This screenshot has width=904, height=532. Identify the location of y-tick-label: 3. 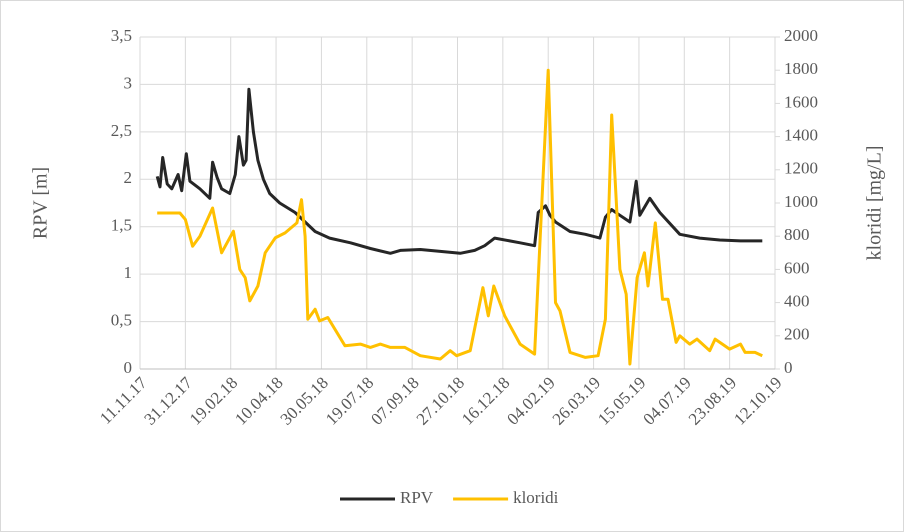
(128, 82).